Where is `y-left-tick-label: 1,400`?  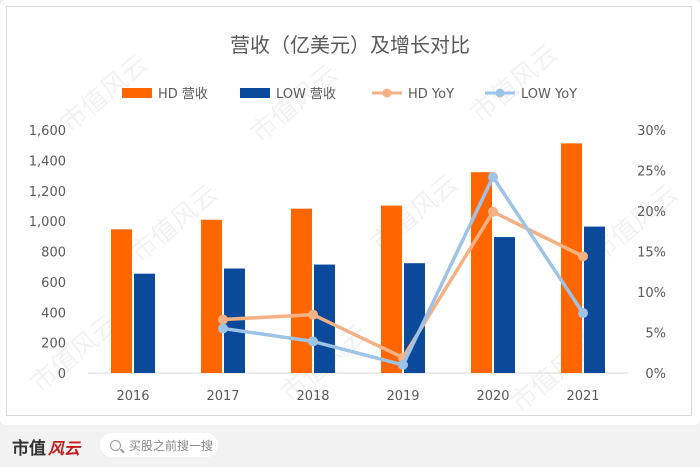 y-left-tick-label: 1,400 is located at coordinates (47, 161).